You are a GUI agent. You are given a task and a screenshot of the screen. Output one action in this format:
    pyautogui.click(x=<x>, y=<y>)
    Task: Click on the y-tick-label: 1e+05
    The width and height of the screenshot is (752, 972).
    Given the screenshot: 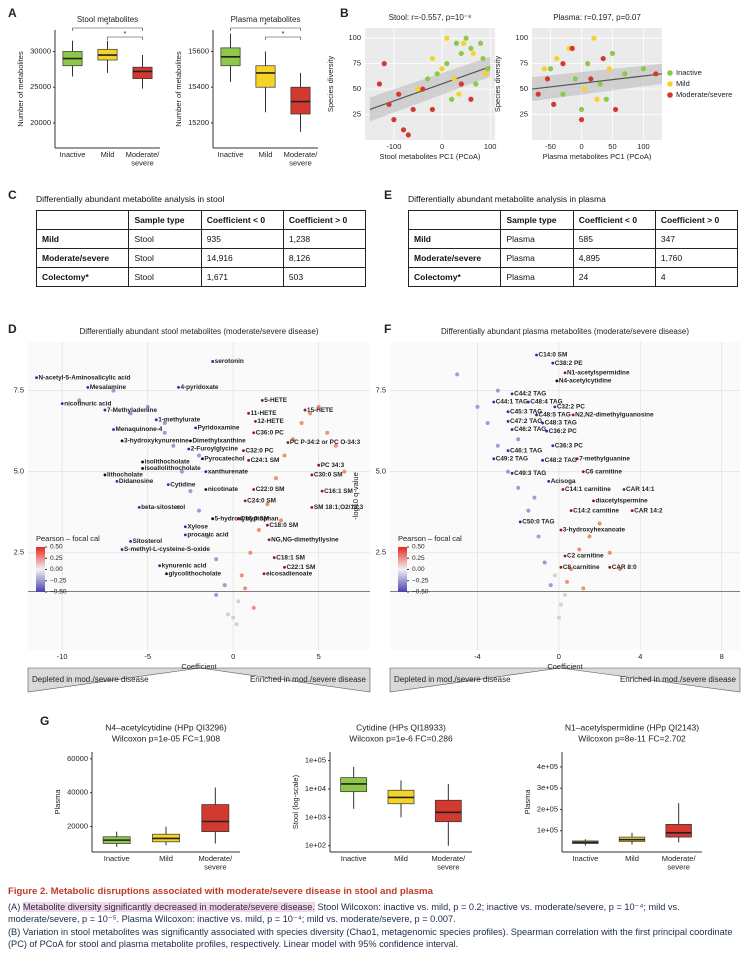 What is the action you would take?
    pyautogui.click(x=315, y=760)
    